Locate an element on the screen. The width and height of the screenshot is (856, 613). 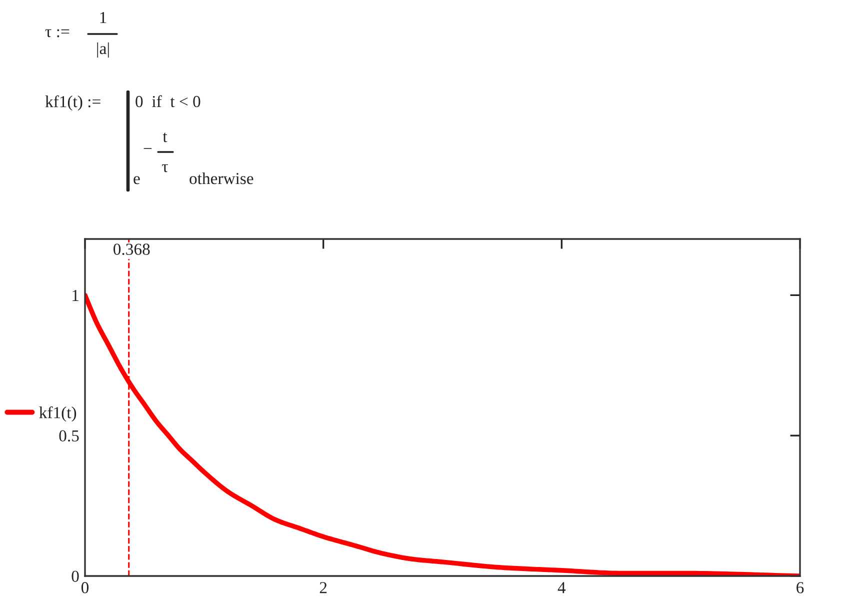
x-tick-label: 6 is located at coordinates (800, 588).